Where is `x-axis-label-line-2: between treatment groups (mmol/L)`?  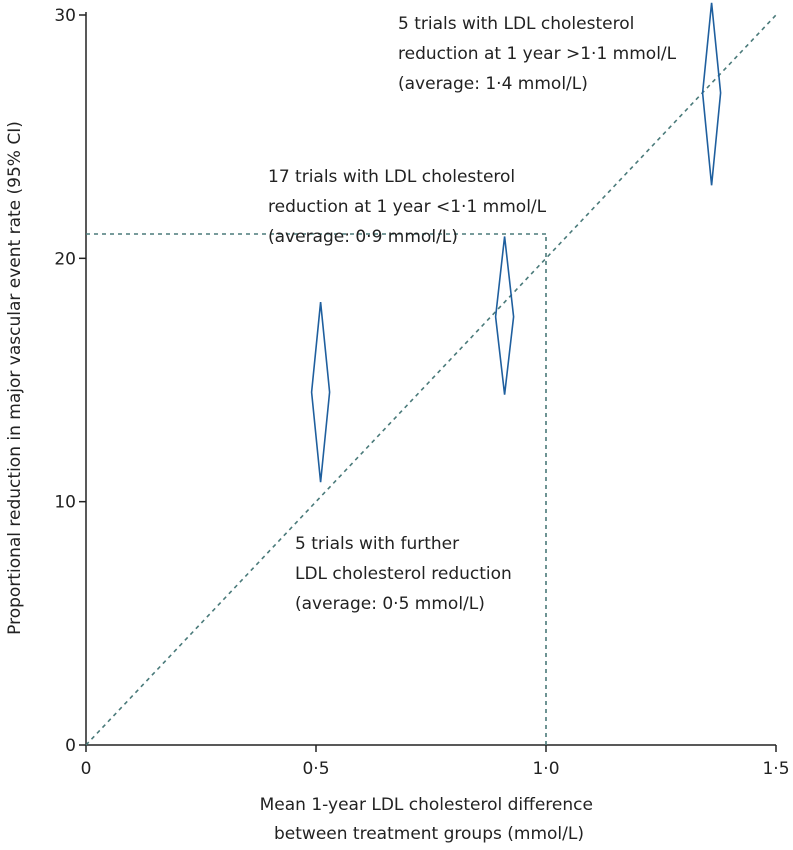
x-axis-label-line-2: between treatment groups (mmol/L) is located at coordinates (429, 834).